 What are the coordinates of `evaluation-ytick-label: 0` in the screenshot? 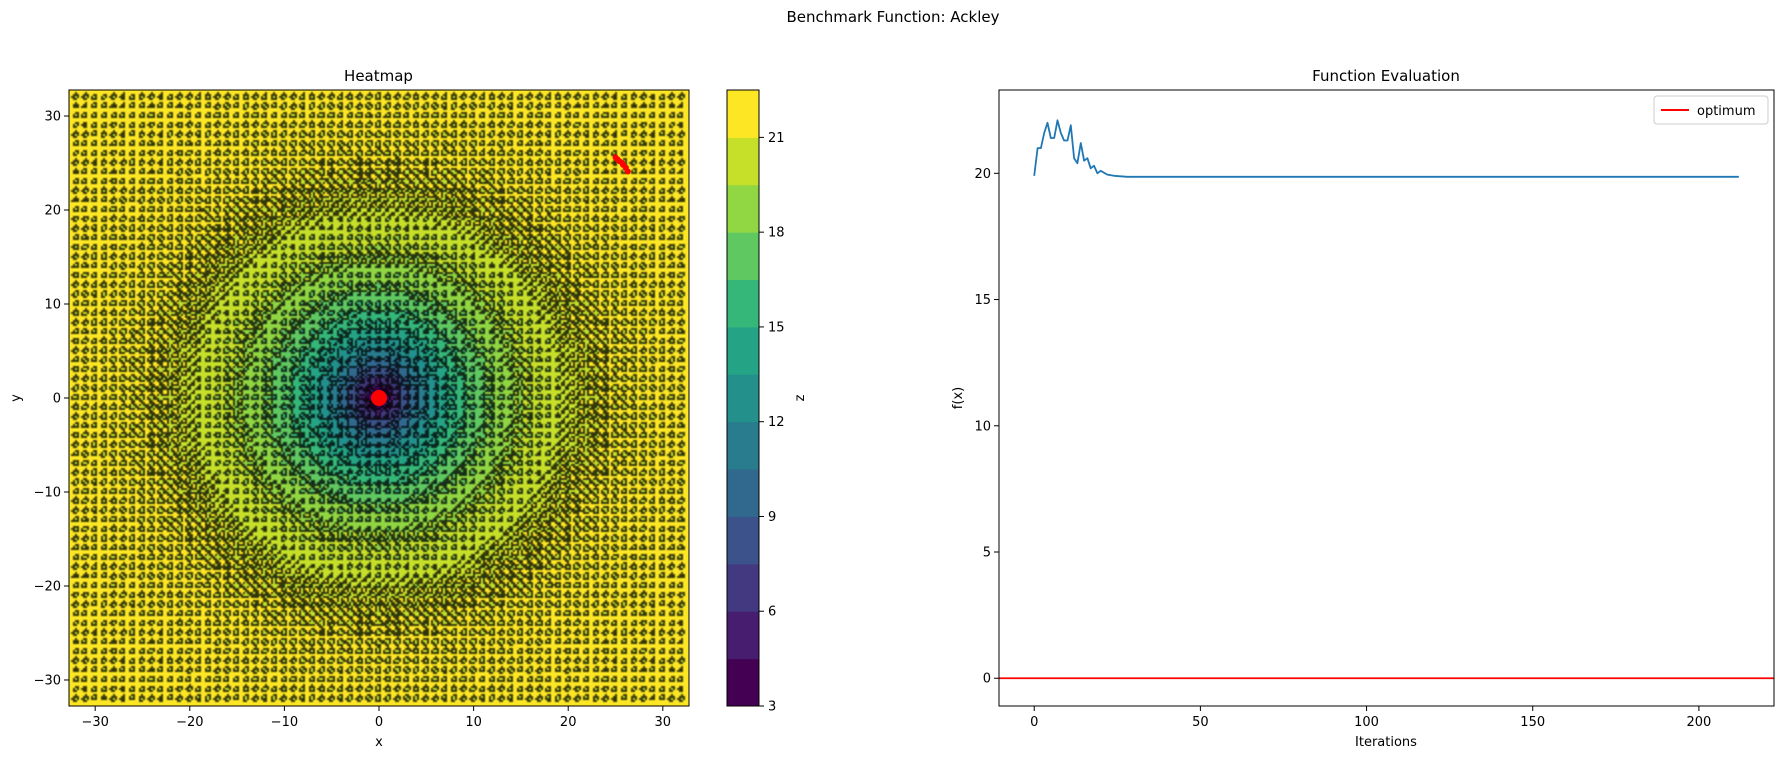 It's located at (987, 679).